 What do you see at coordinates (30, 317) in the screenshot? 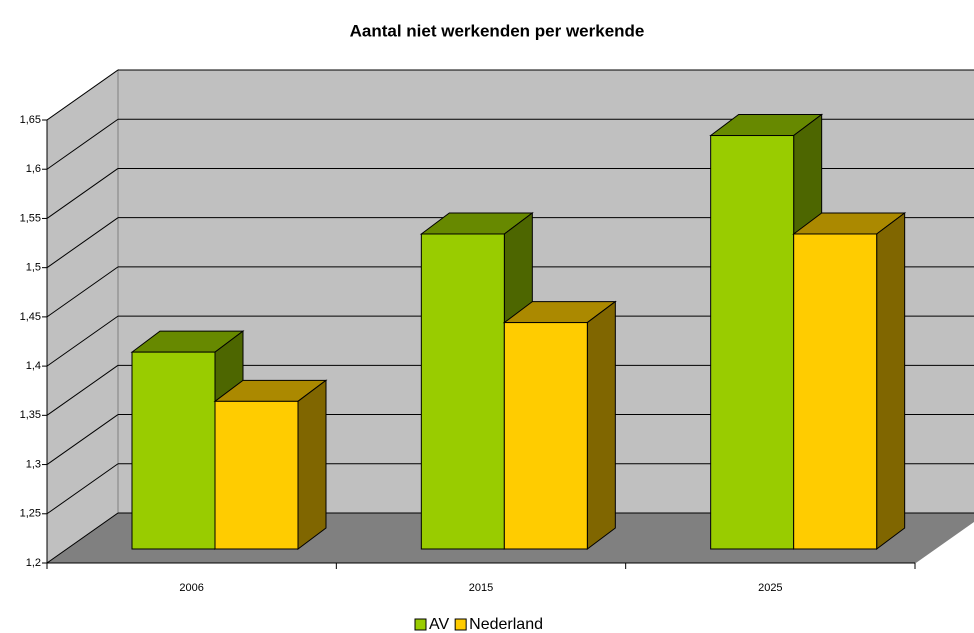
I see `y-tick-label: 1,45` at bounding box center [30, 317].